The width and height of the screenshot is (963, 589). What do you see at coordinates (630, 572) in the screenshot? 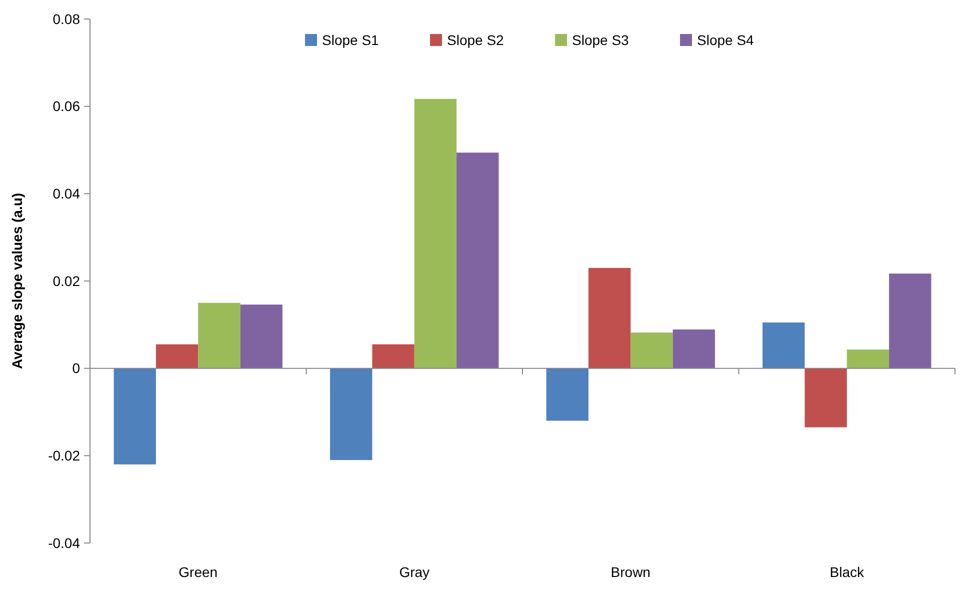
I see `x-tick-label: Brown` at bounding box center [630, 572].